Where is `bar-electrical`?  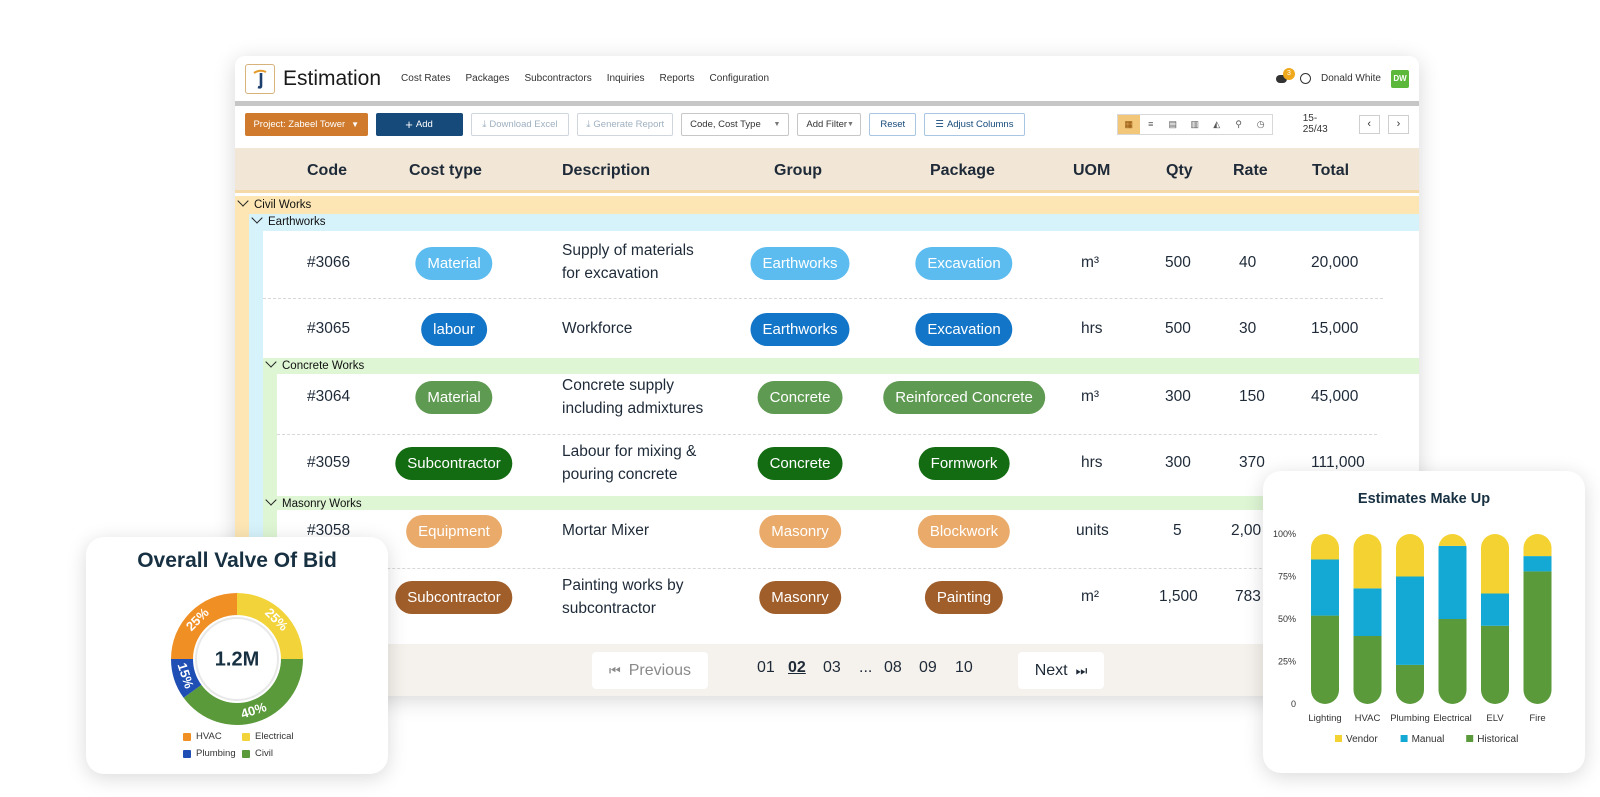 bar-electrical is located at coordinates (1452, 619).